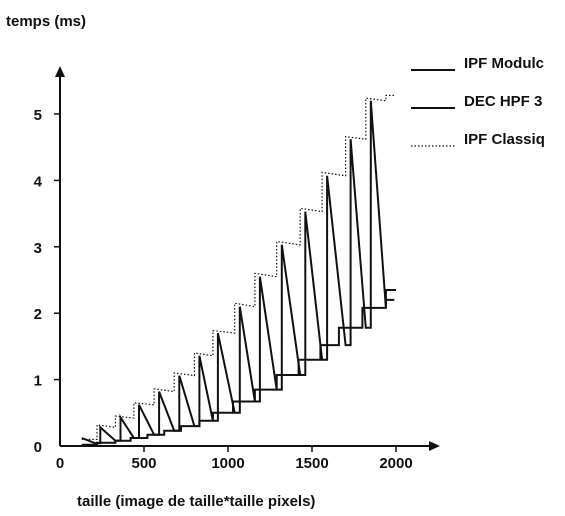  I want to click on y-tick-label: 3, so click(38, 248).